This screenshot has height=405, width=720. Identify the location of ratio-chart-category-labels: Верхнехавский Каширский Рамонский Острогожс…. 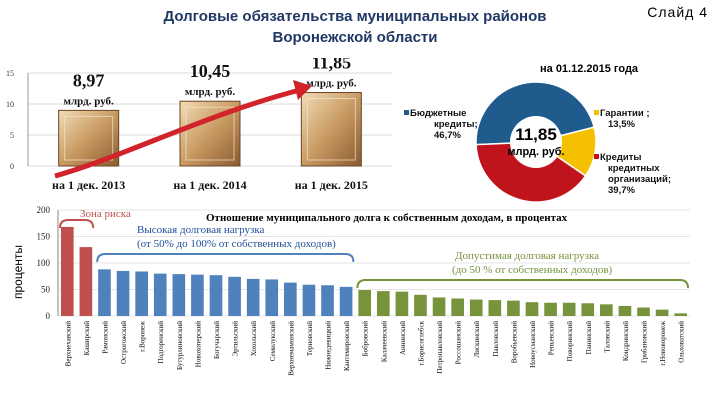
(374, 347).